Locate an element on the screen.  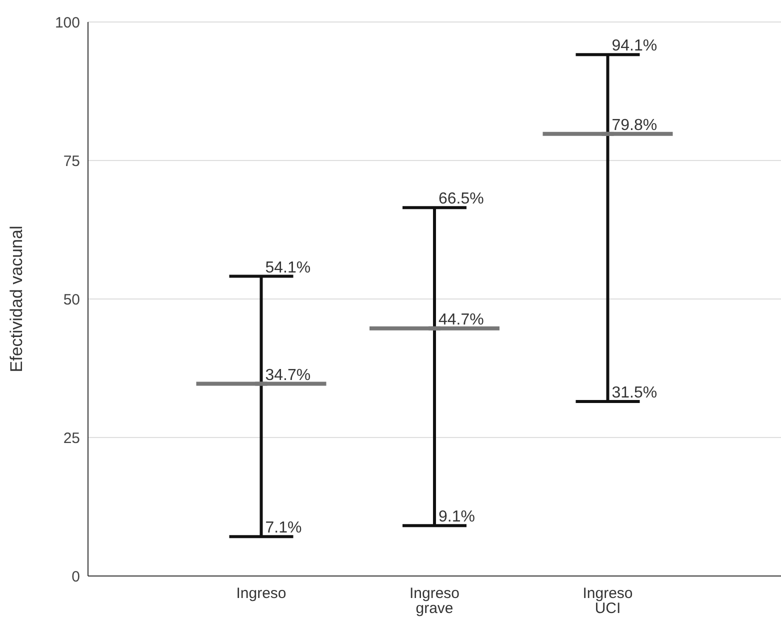
x-tick-label: Ingreso UCI is located at coordinates (607, 601).